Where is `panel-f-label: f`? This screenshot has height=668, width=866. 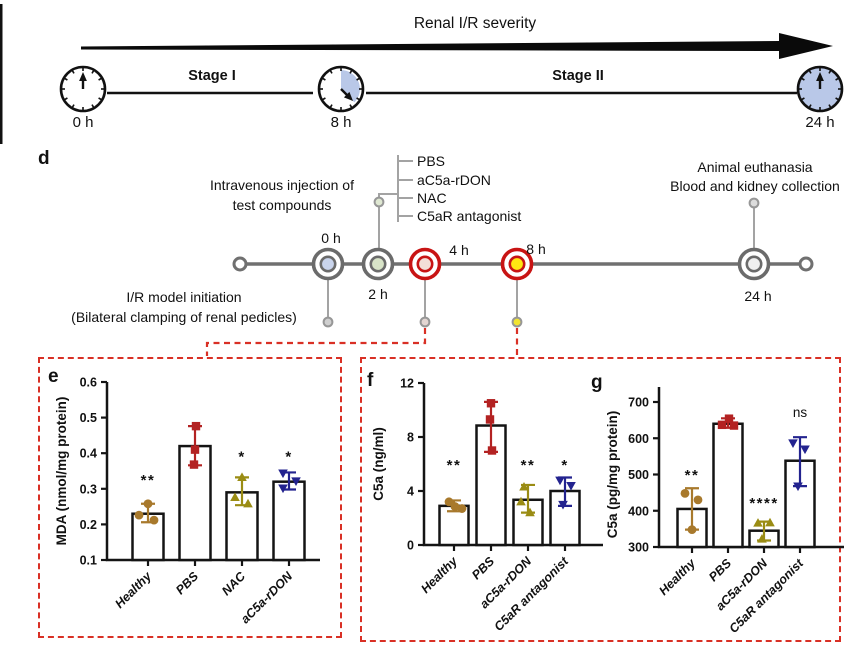 panel-f-label: f is located at coordinates (370, 380).